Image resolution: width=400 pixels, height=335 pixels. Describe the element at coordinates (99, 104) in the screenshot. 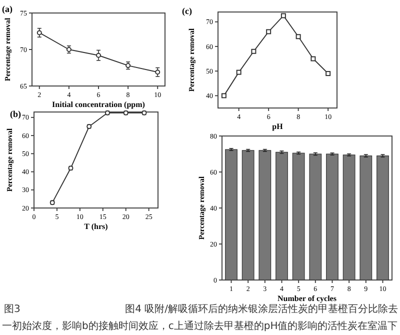

I see `x-axis-title: Initial concentration (ppm)` at that location.